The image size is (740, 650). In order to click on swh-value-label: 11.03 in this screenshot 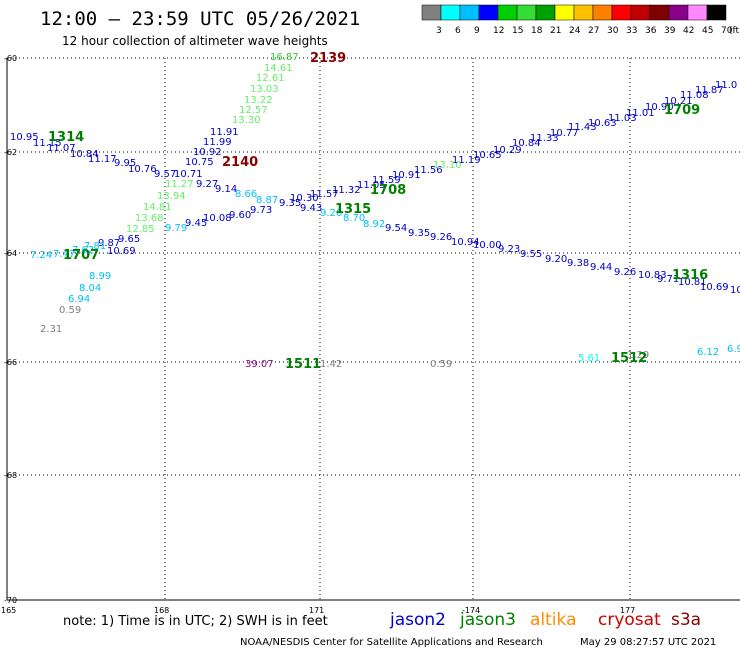, I will do `click(622, 118)`.